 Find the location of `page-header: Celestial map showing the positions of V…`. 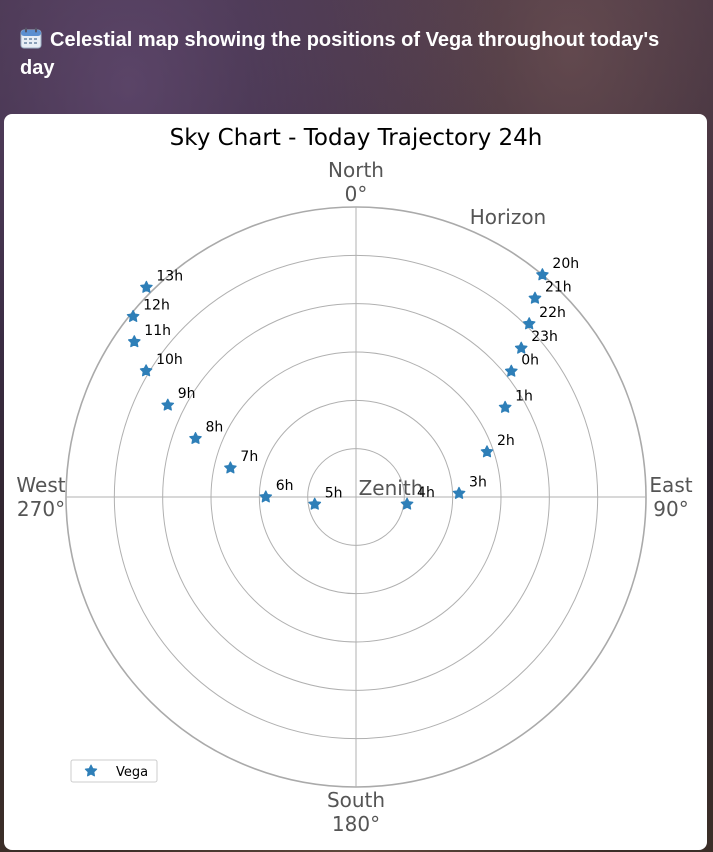

page-header: Celestial map showing the positions of V… is located at coordinates (345, 54).